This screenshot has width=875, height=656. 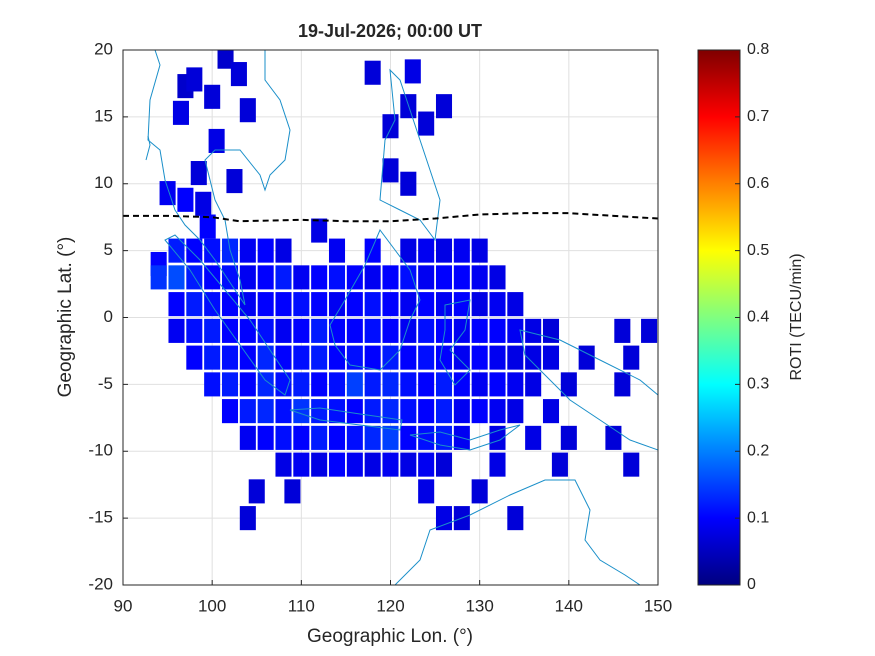 What do you see at coordinates (758, 384) in the screenshot?
I see `colorbar-tick-label: 0.3` at bounding box center [758, 384].